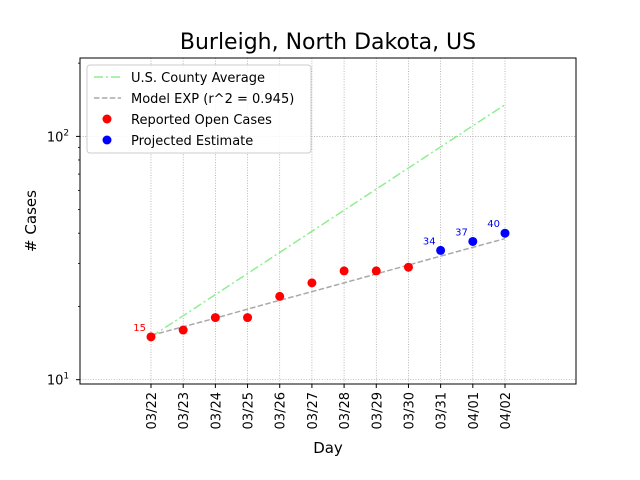 This screenshot has width=640, height=480. I want to click on y-axis-label: # Cases, so click(31, 221).